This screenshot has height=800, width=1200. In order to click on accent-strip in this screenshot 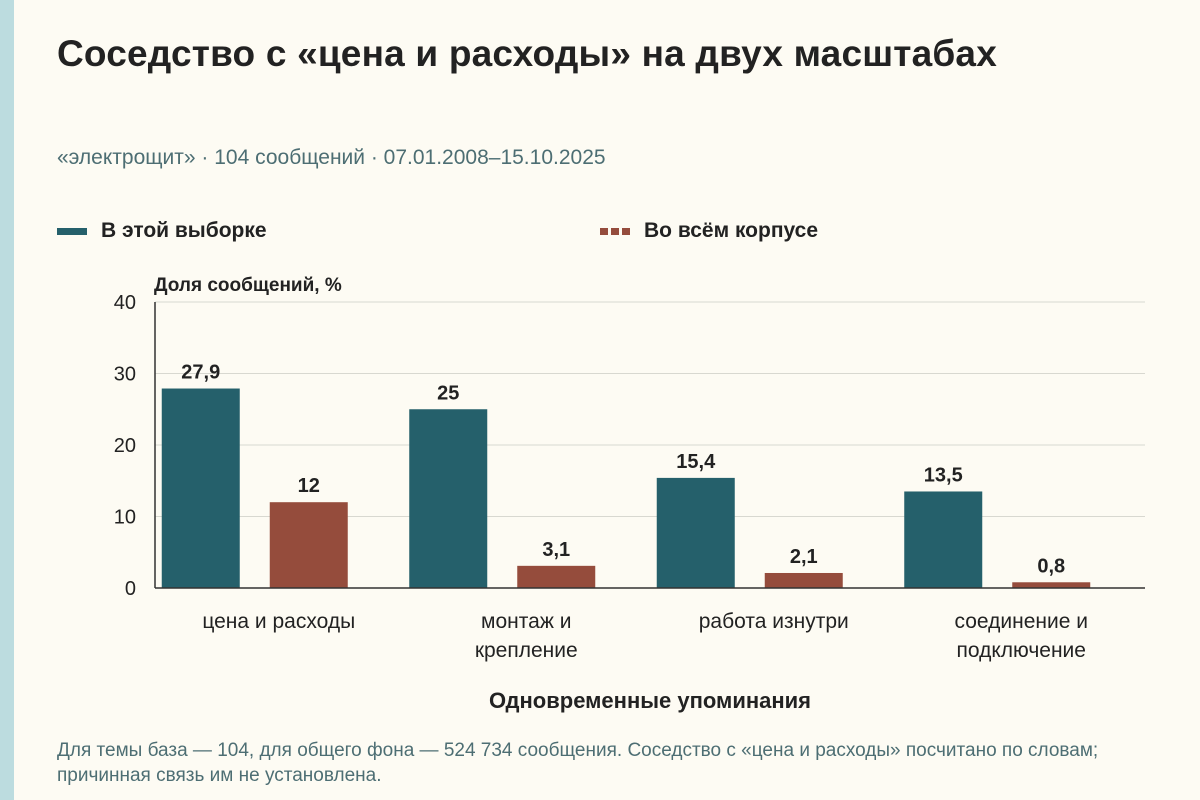, I will do `click(7, 400)`.